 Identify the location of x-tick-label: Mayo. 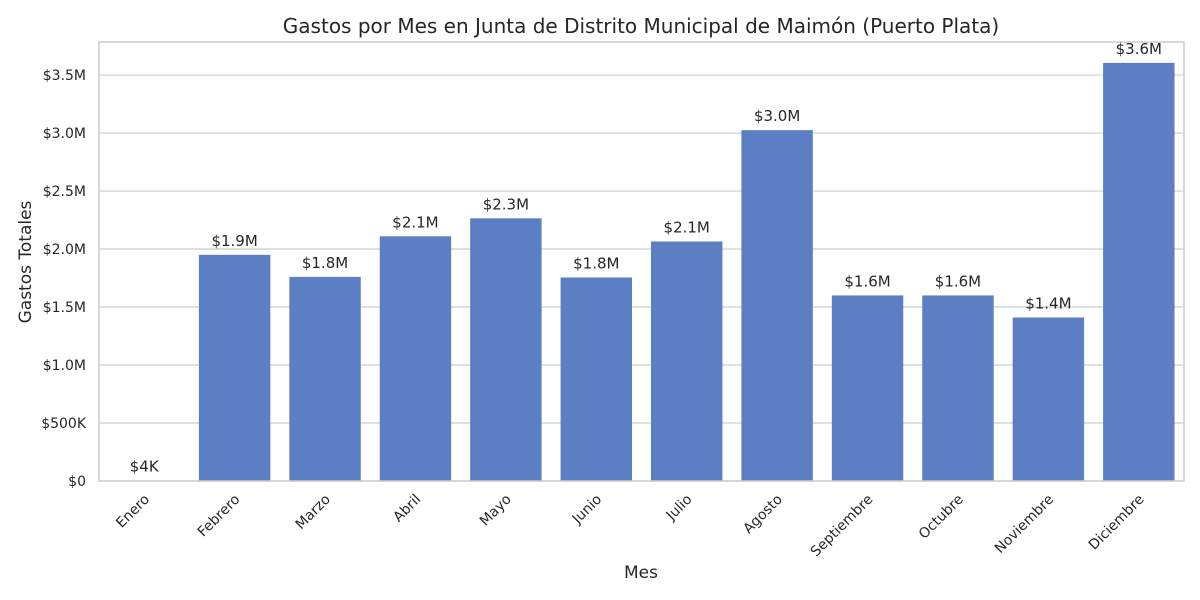
(496, 511).